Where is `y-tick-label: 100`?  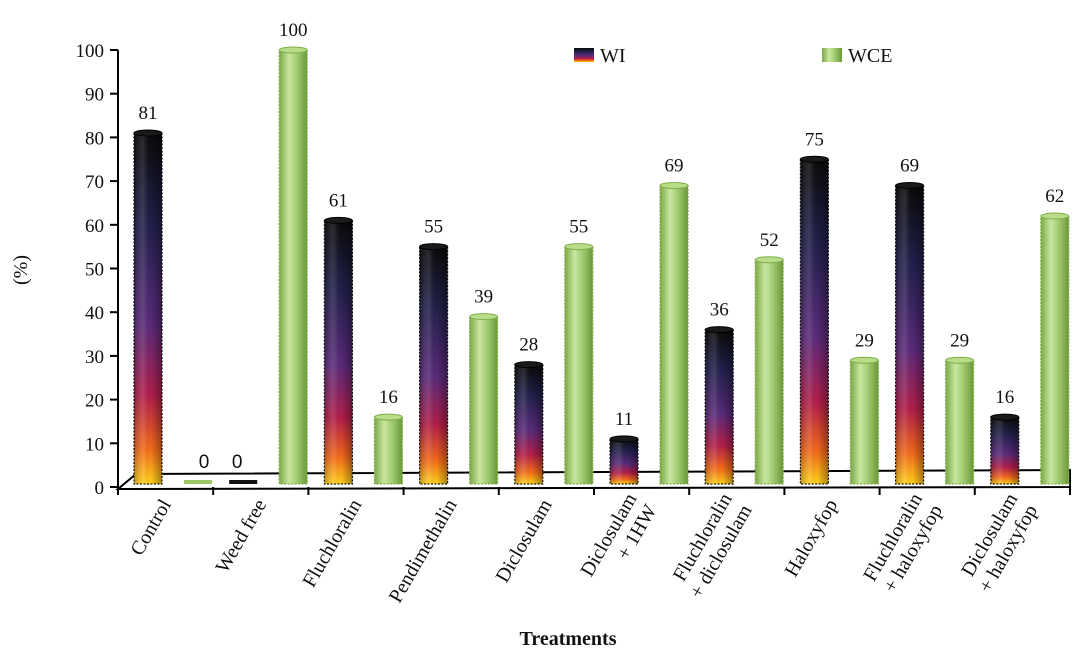 y-tick-label: 100 is located at coordinates (90, 51).